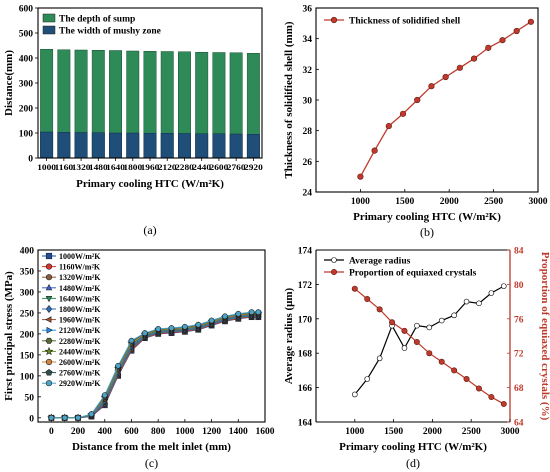 This screenshot has width=550, height=472. I want to click on y-tick-label: 100, so click(26, 135).